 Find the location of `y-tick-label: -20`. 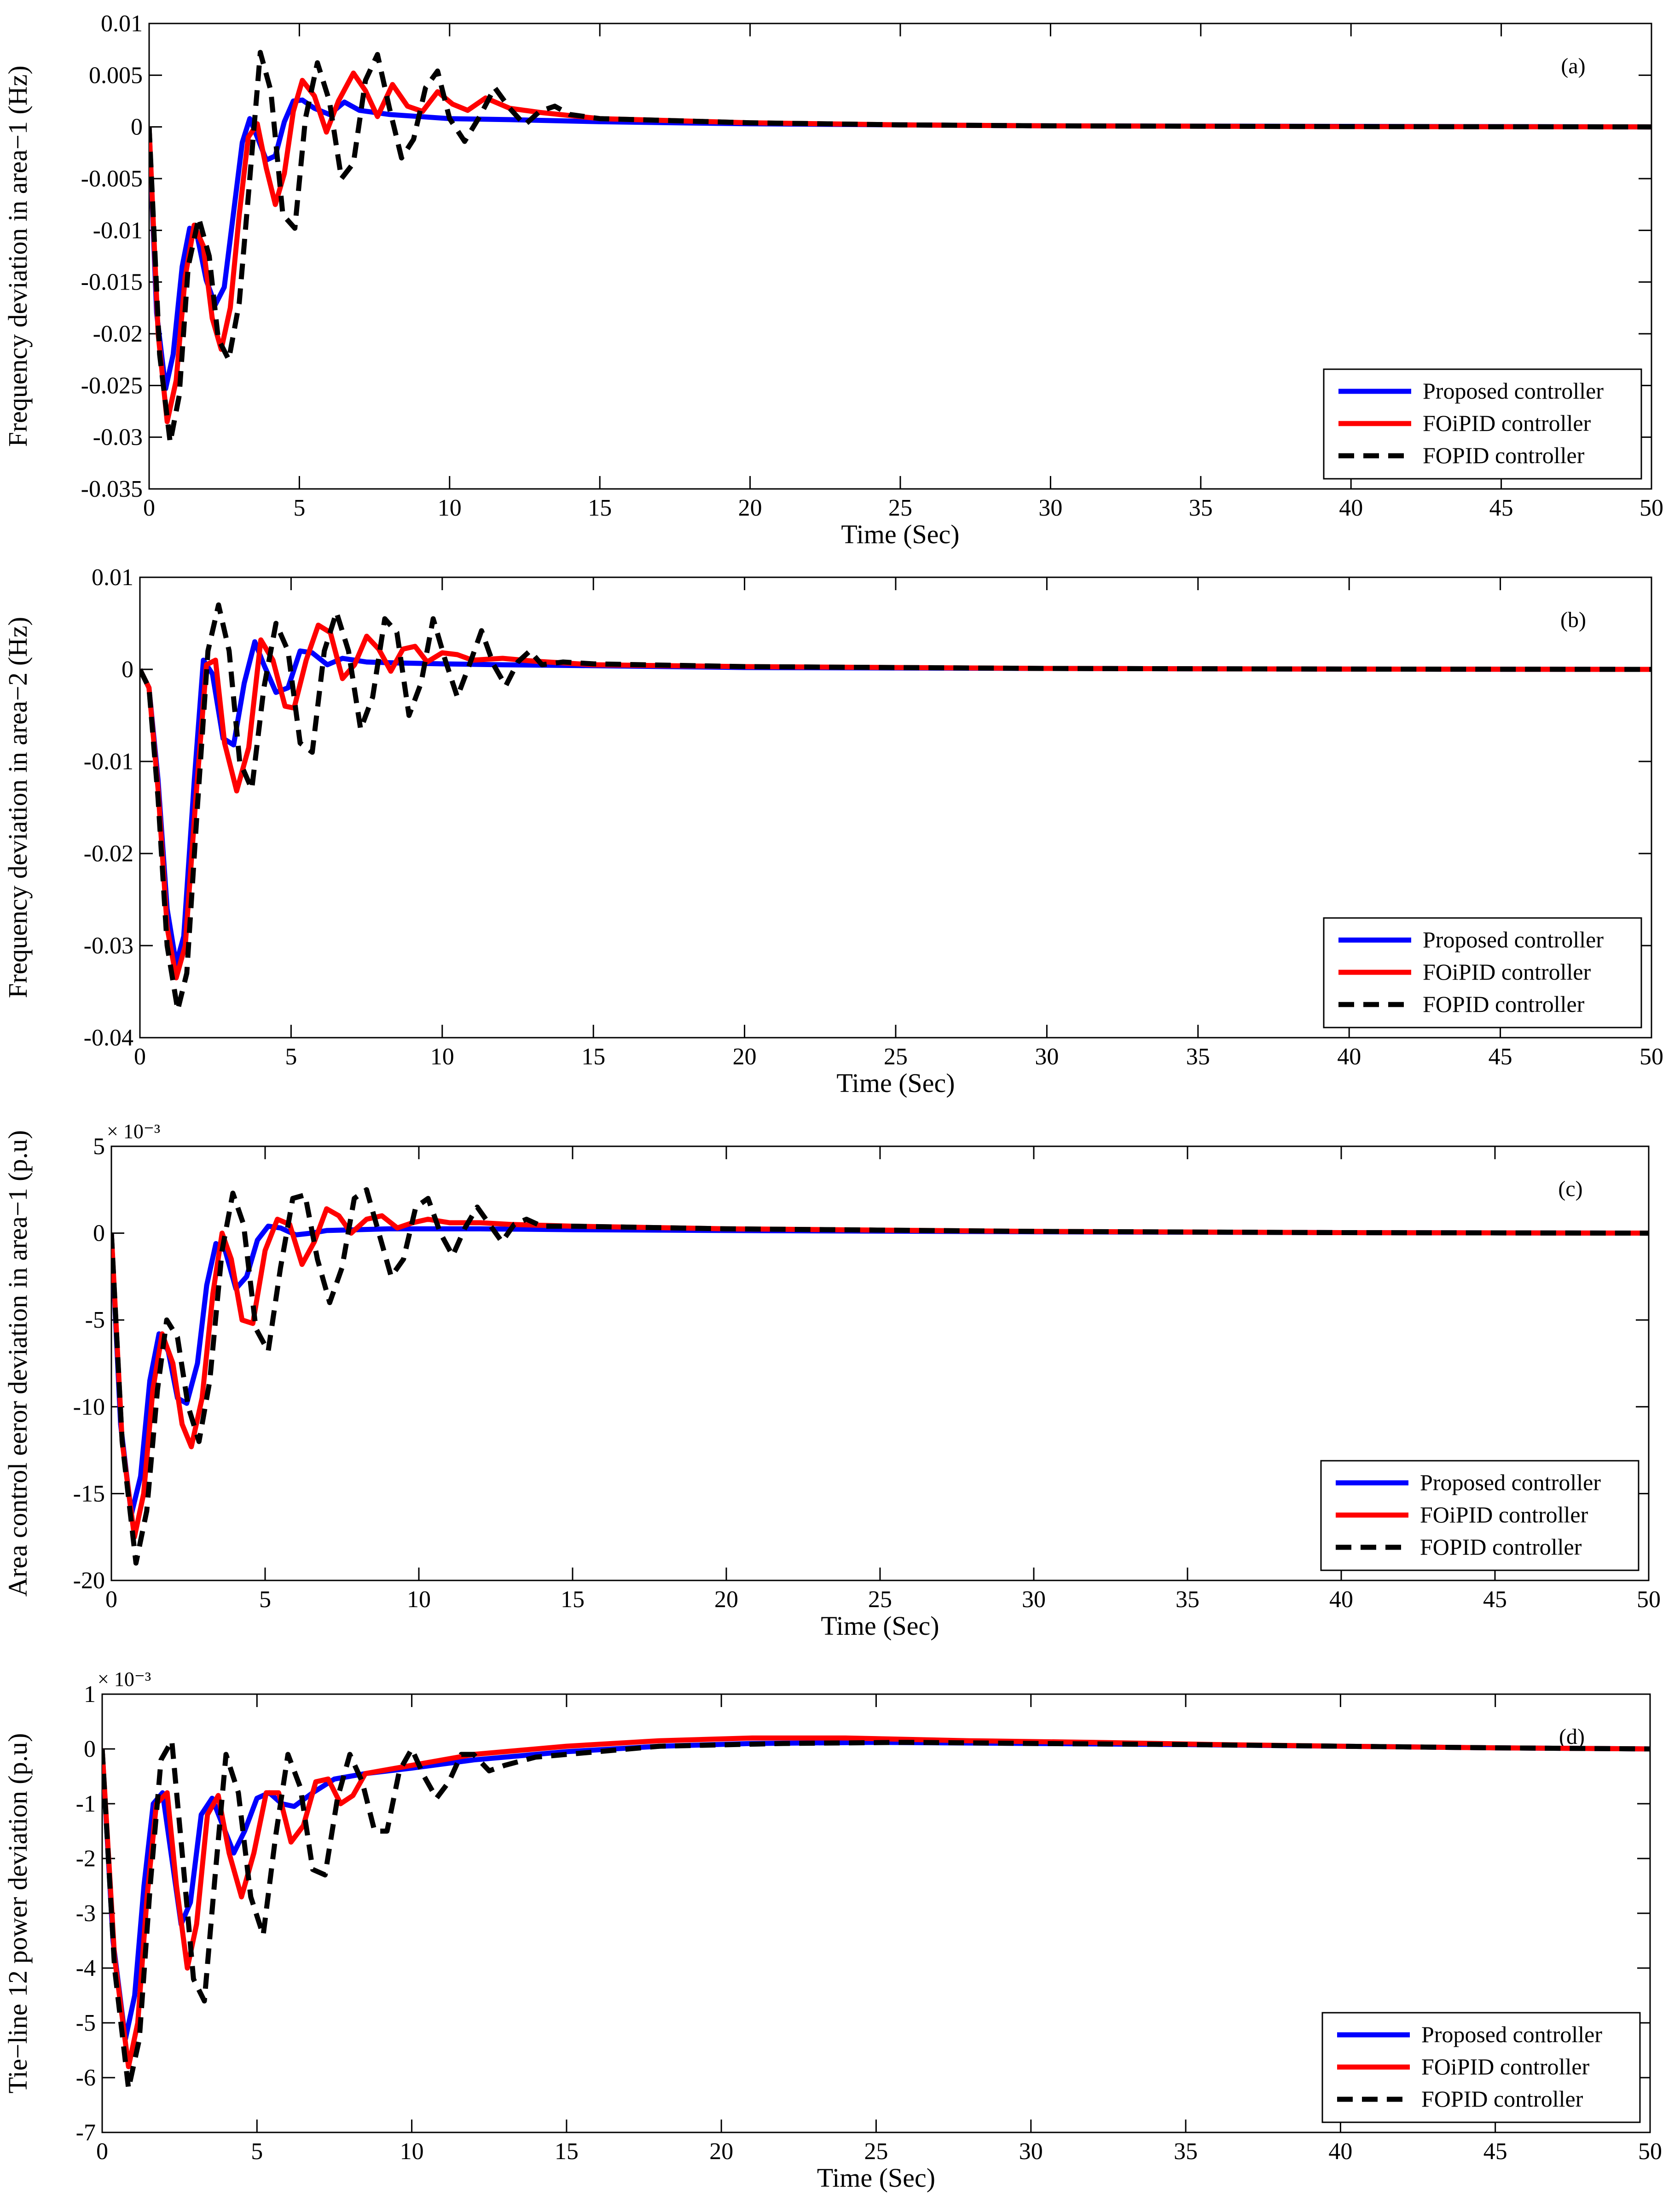

y-tick-label: -20 is located at coordinates (89, 1581).